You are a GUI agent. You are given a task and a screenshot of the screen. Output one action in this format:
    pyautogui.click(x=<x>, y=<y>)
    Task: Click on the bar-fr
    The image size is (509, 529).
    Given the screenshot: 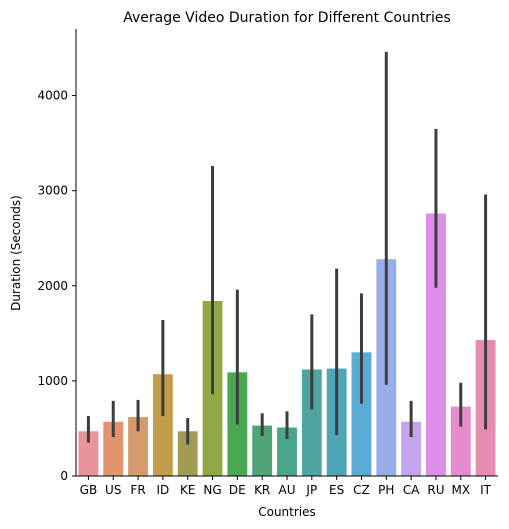 What is the action you would take?
    pyautogui.click(x=138, y=446)
    